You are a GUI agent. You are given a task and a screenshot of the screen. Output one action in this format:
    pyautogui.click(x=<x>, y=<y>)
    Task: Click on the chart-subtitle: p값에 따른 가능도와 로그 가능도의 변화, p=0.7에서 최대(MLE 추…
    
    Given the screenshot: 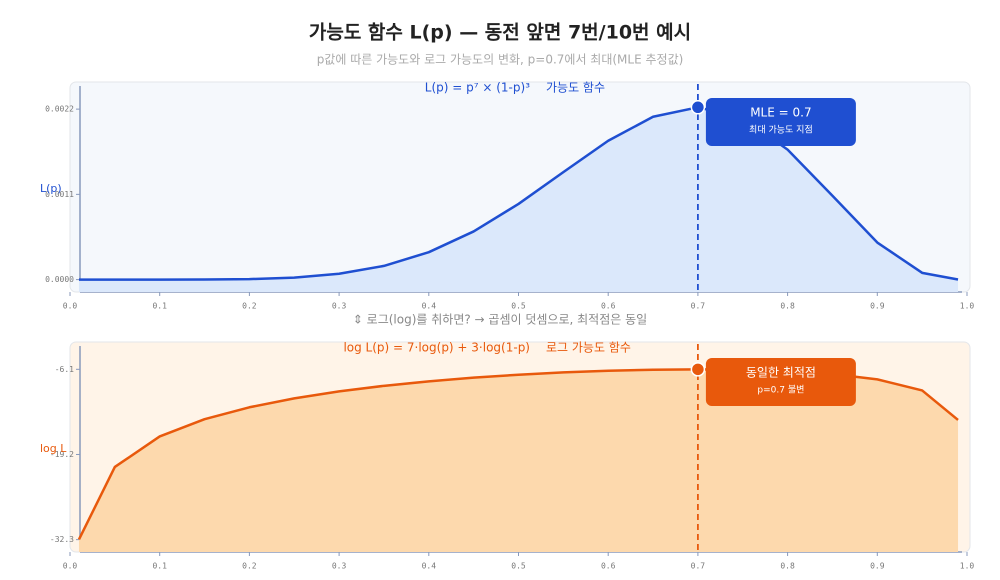 What is the action you would take?
    pyautogui.click(x=500, y=60)
    